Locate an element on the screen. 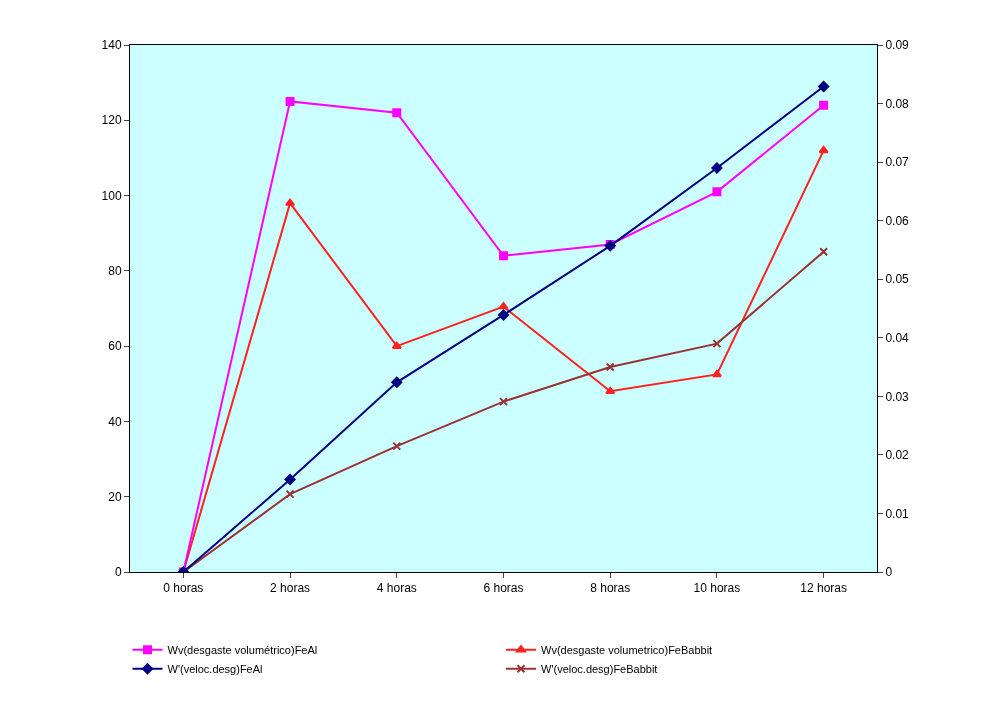 Image resolution: width=1007 pixels, height=702 pixels. y2-tick-label: 0 is located at coordinates (889, 572).